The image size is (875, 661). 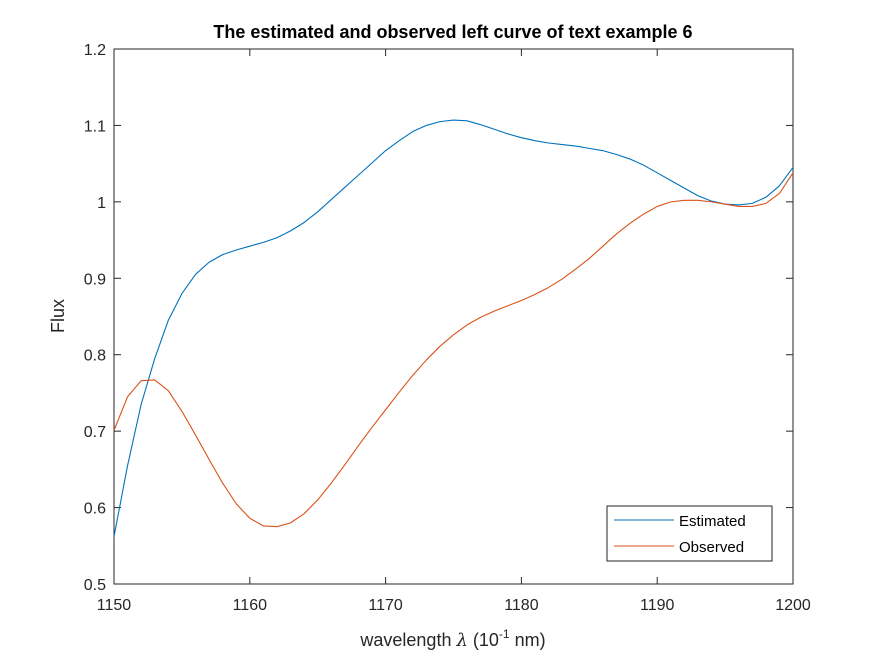 What do you see at coordinates (95, 432) in the screenshot?
I see `y-tick-label: 0.7` at bounding box center [95, 432].